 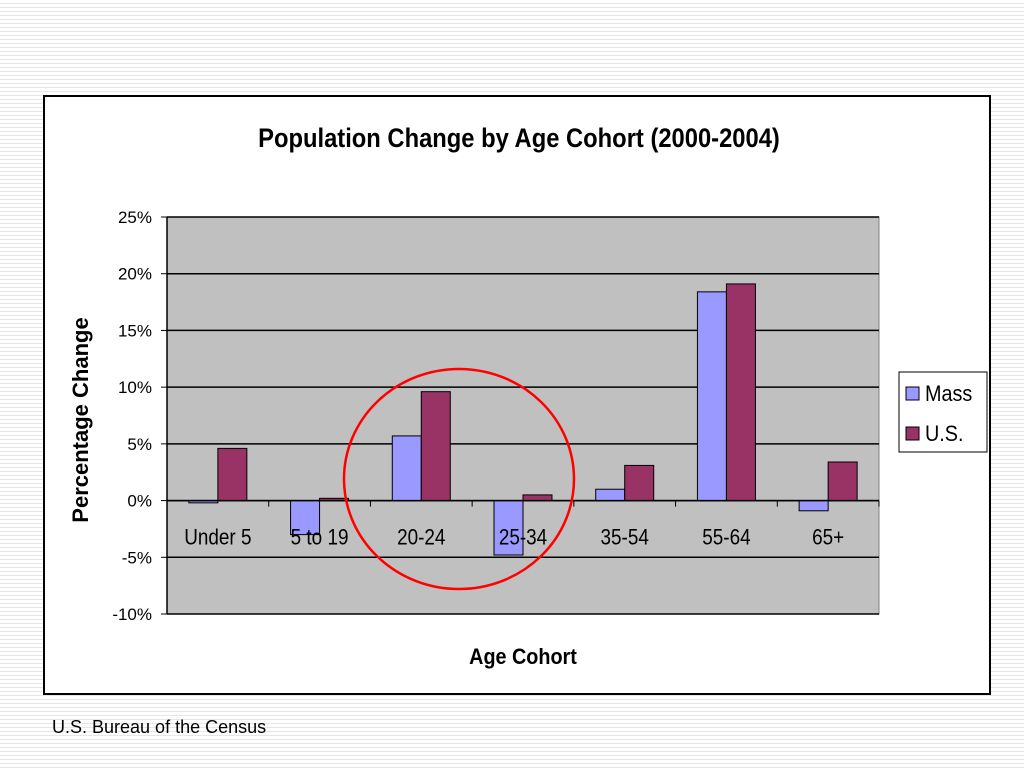 What do you see at coordinates (320, 537) in the screenshot?
I see `x-tick-label: 5 to 19` at bounding box center [320, 537].